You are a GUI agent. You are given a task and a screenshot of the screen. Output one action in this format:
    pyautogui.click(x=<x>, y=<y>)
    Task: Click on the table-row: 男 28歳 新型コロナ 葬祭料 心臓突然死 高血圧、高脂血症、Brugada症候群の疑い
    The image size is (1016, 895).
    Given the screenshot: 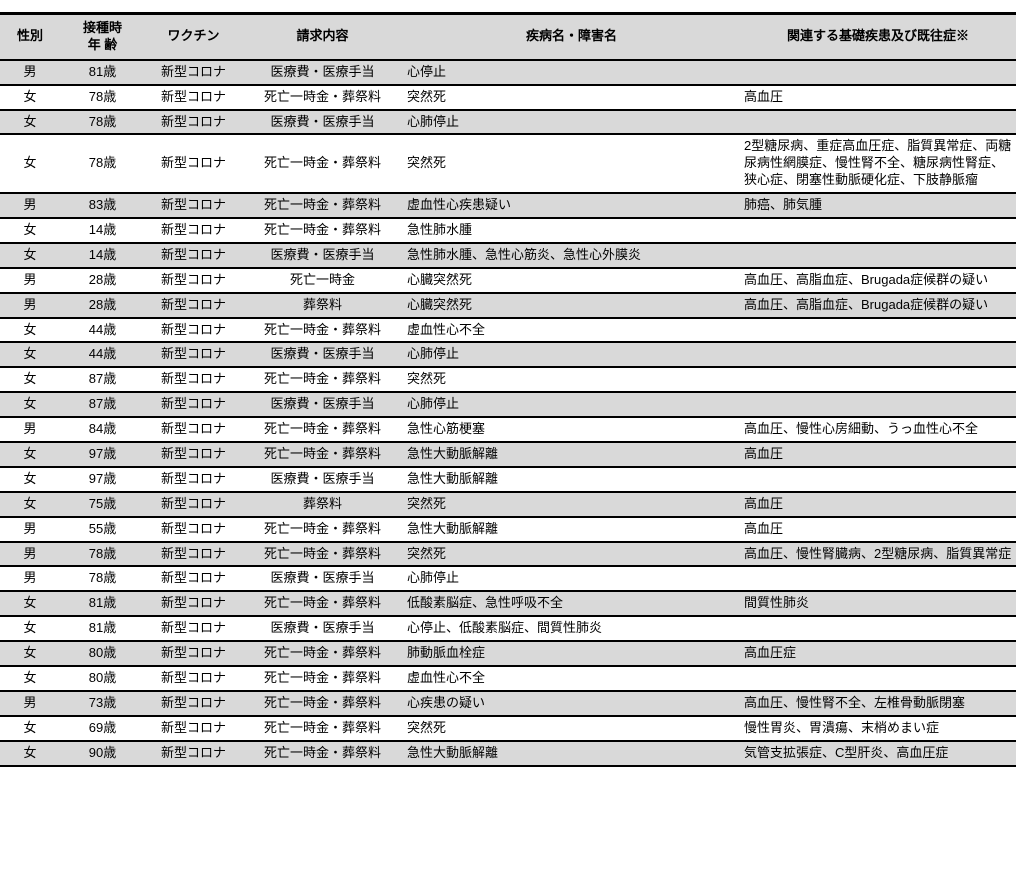 What is the action you would take?
    pyautogui.click(x=508, y=305)
    